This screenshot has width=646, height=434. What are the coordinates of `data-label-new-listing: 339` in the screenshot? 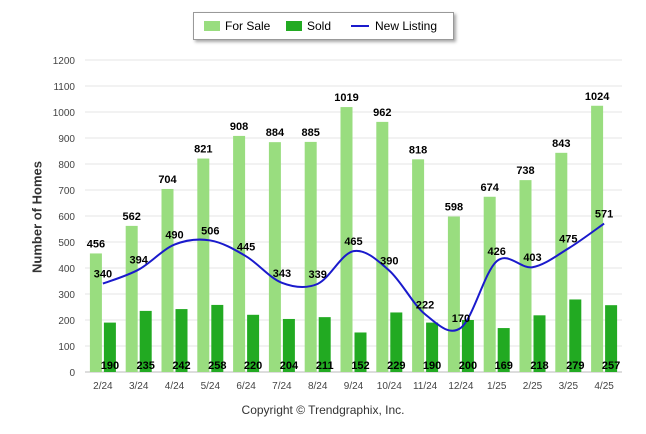 It's located at (318, 275).